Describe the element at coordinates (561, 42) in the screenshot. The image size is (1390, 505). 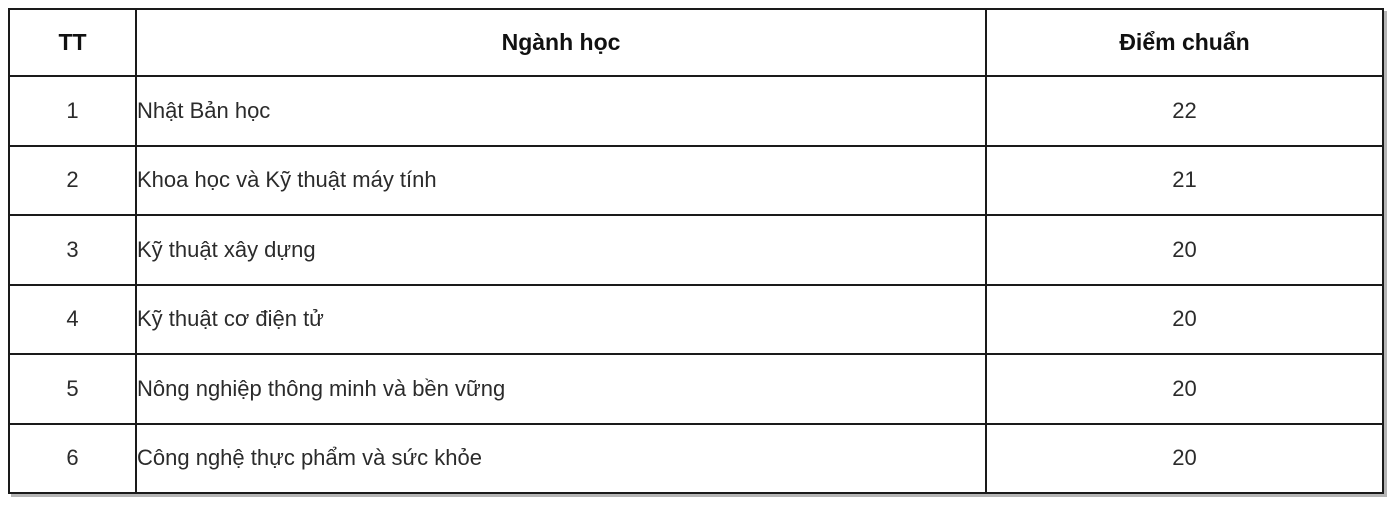
I see `header-cell-major: Ngành học` at that location.